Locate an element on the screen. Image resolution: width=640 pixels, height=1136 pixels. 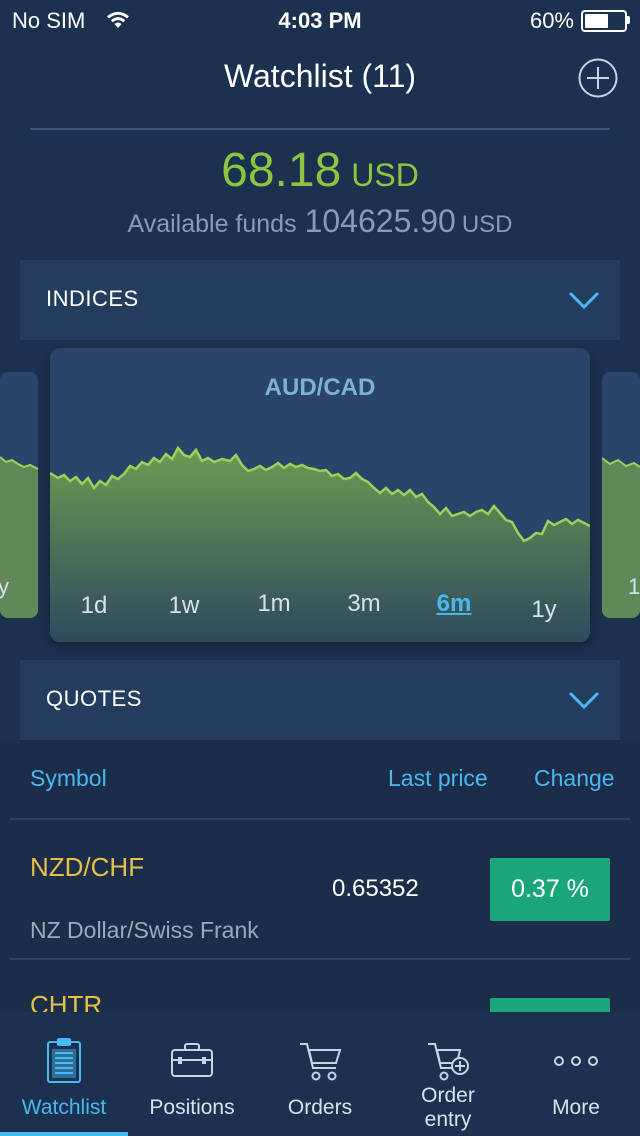
table-row: CHTR is located at coordinates (320, 986).